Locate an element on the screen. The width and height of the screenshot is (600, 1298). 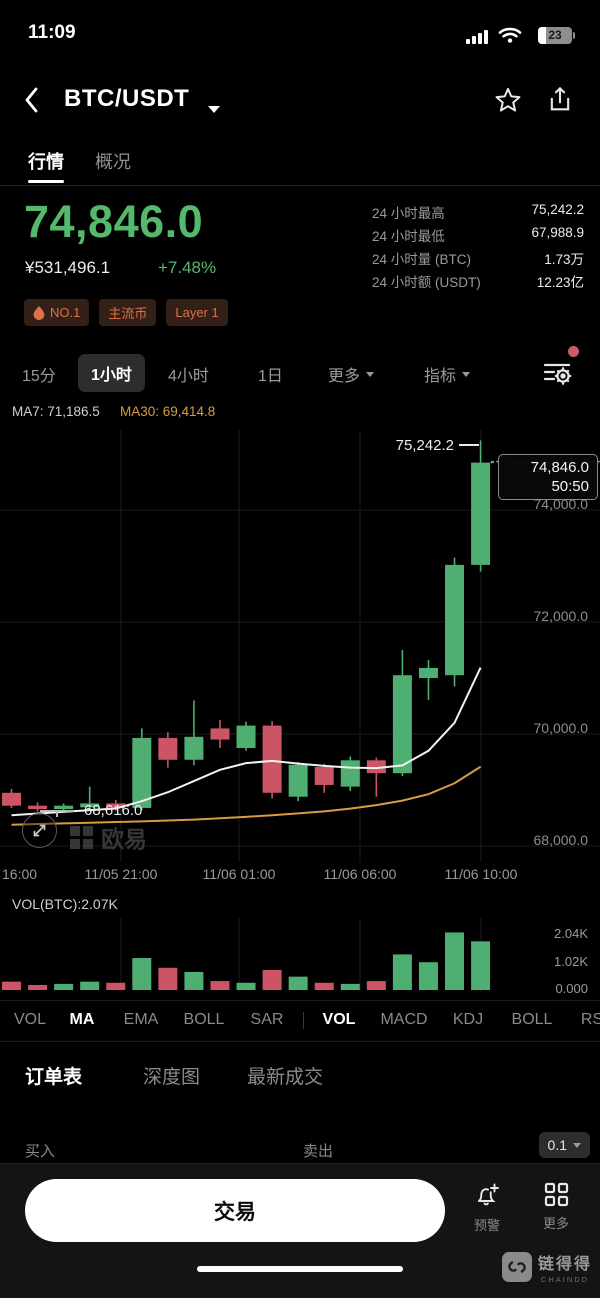
tag-layer1: Layer 1 is located at coordinates (197, 312).